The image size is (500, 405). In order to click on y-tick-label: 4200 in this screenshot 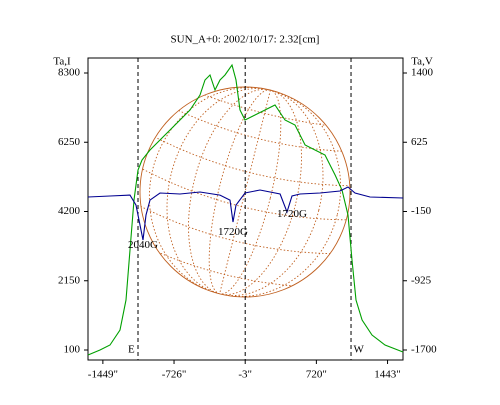, I will do `click(69, 211)`.